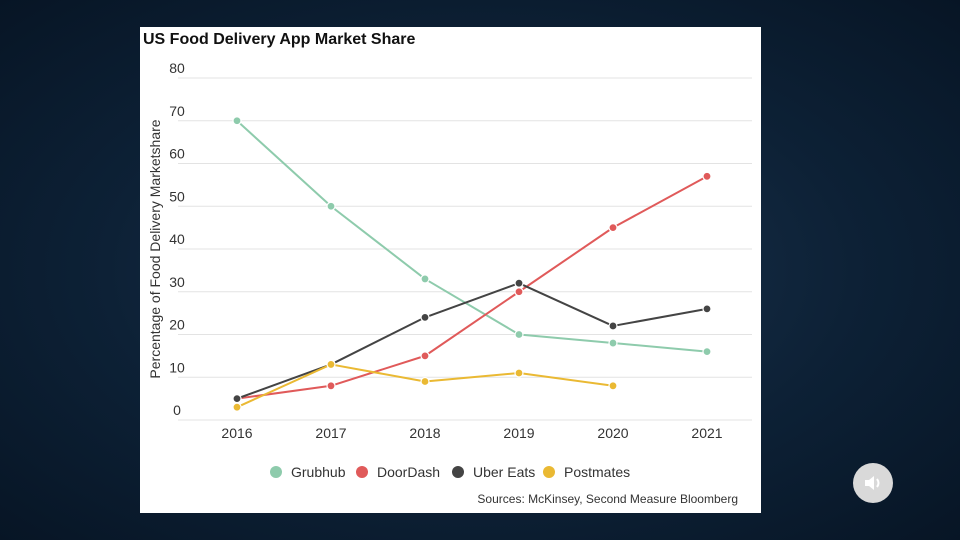 The height and width of the screenshot is (540, 960). Describe the element at coordinates (177, 410) in the screenshot. I see `y-tick-label: 0` at that location.